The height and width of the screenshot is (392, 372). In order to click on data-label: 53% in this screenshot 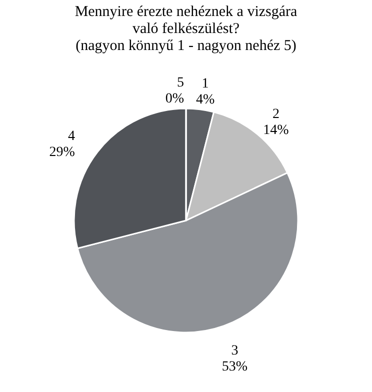, I will do `click(235, 366)`.